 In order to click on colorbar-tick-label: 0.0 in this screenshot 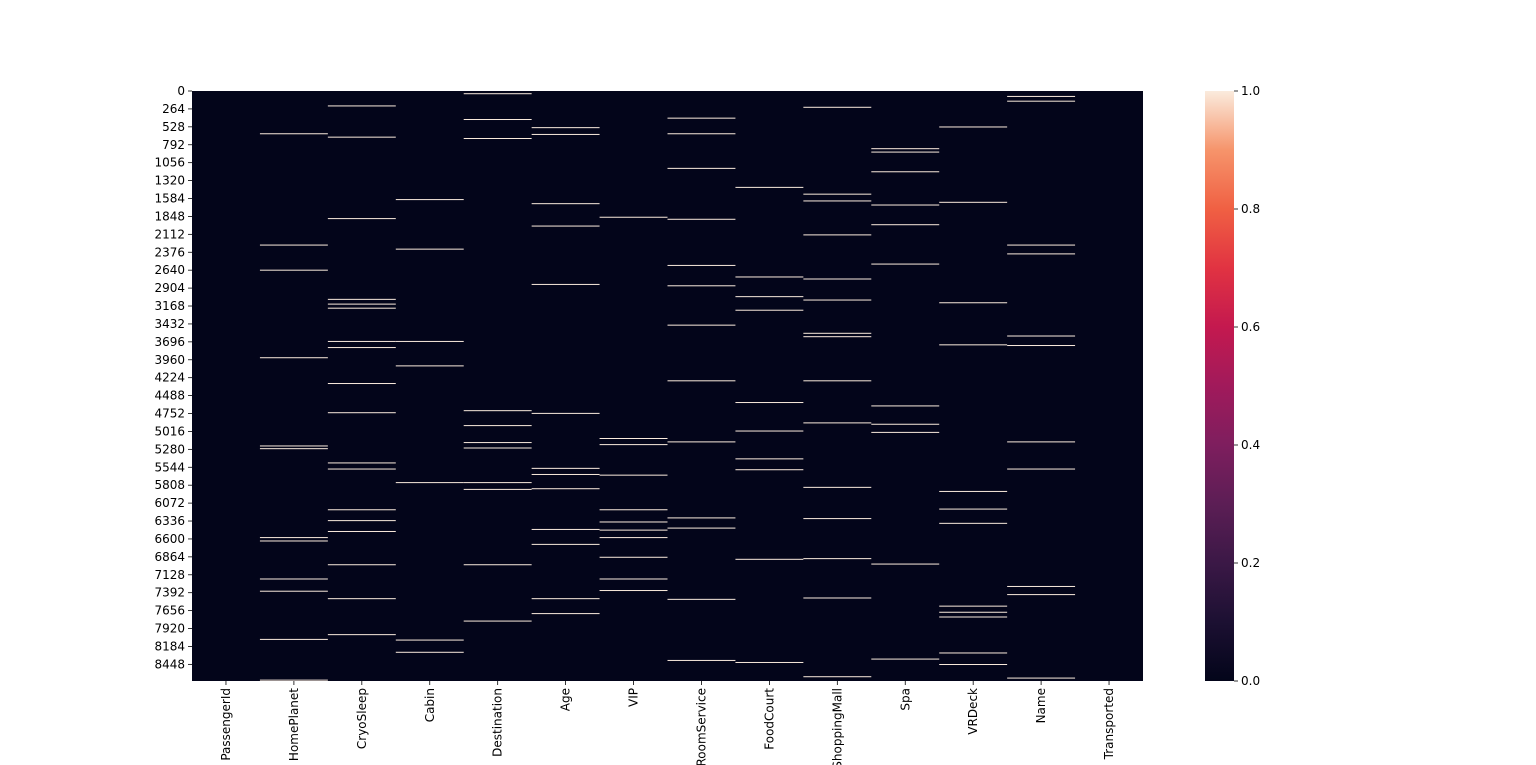, I will do `click(1250, 681)`.